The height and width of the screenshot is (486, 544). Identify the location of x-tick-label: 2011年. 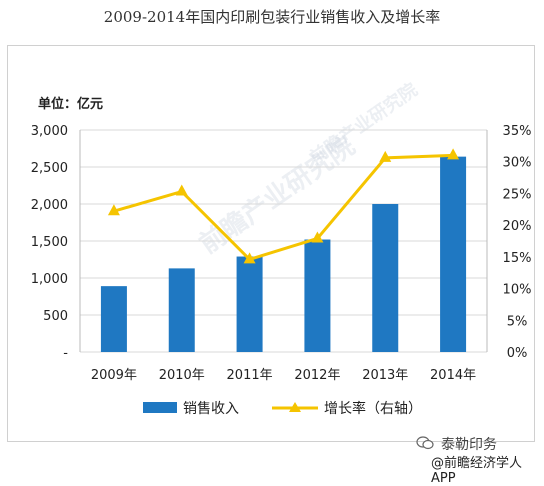
(250, 375).